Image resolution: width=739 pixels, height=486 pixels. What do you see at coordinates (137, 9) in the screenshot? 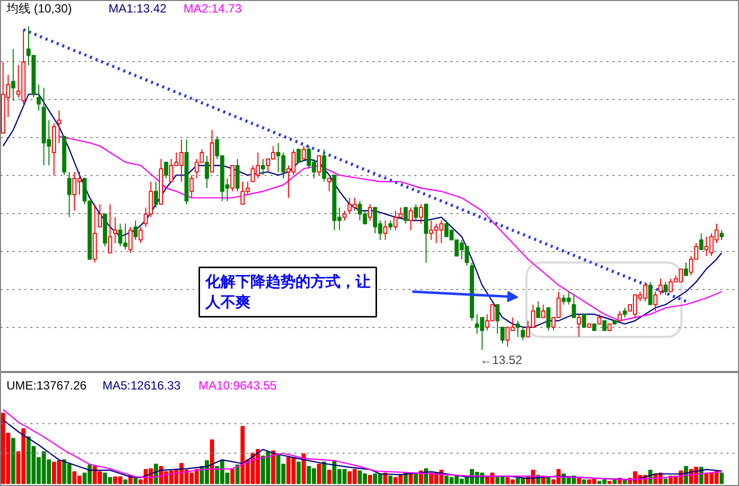
I see `text: MA1:13.42` at bounding box center [137, 9].